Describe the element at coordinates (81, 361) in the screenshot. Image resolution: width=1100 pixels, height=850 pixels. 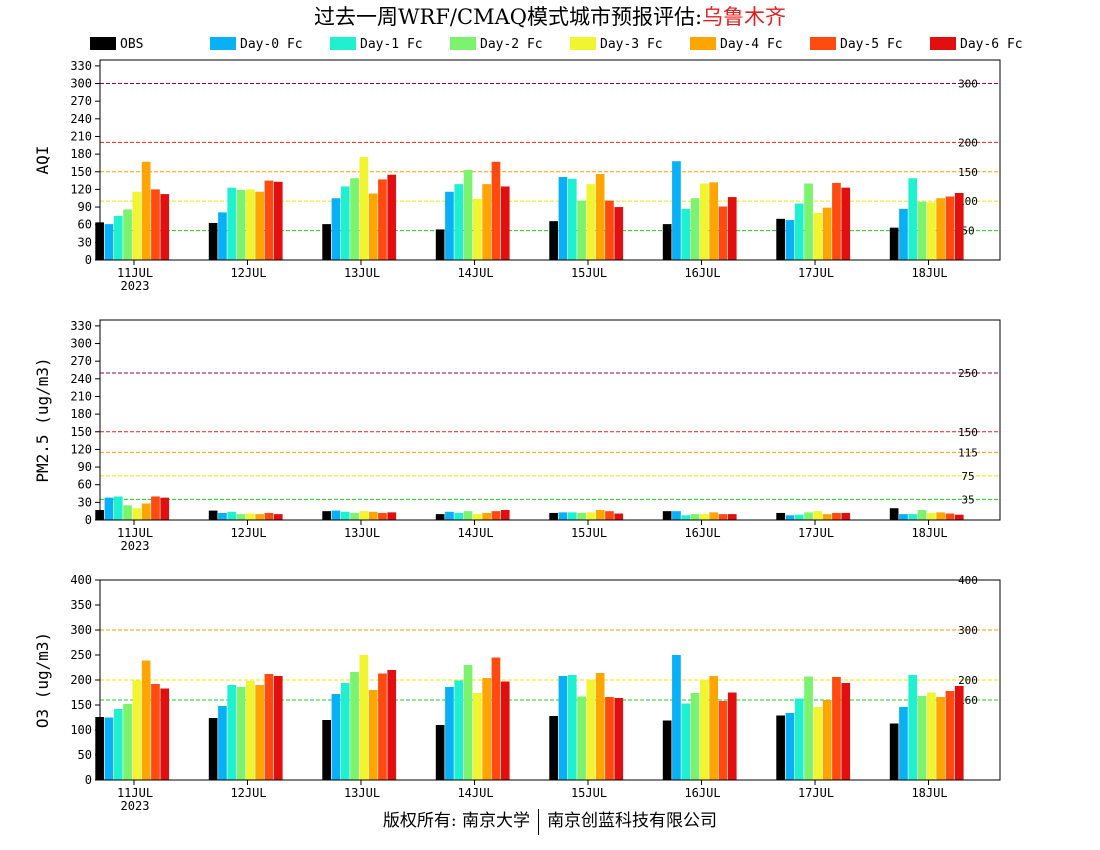
I see `ytick-label-1-9: 270` at that location.